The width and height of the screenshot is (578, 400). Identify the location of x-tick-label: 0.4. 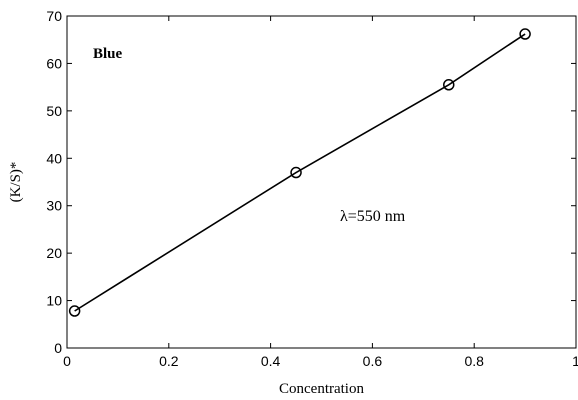
(271, 361).